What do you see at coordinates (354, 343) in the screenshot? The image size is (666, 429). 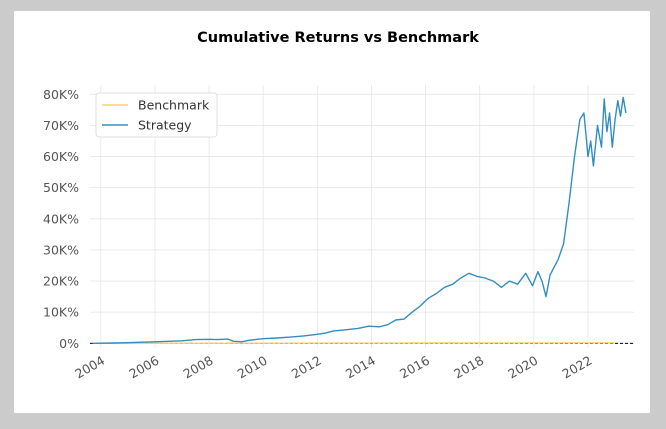 I see `series-line-benchmark` at bounding box center [354, 343].